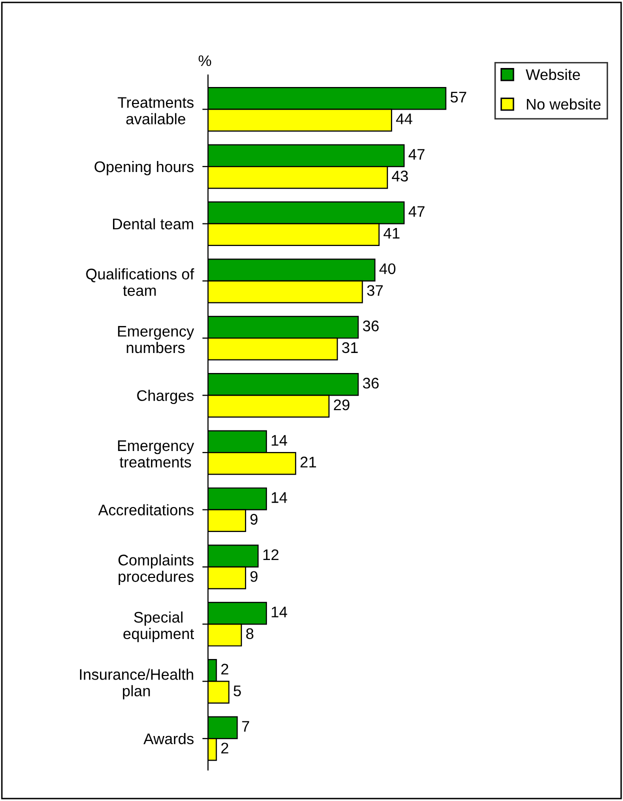 The image size is (623, 801). What do you see at coordinates (144, 168) in the screenshot?
I see `y-tick-label: Opening hours` at bounding box center [144, 168].